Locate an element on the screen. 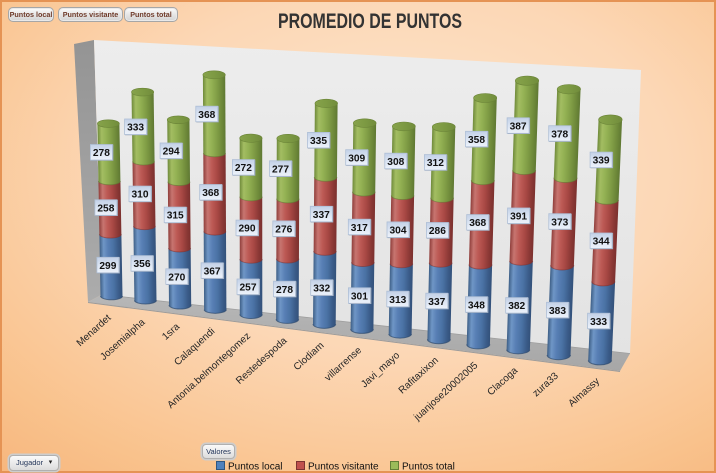  svg-text: 339 is located at coordinates (601, 161).